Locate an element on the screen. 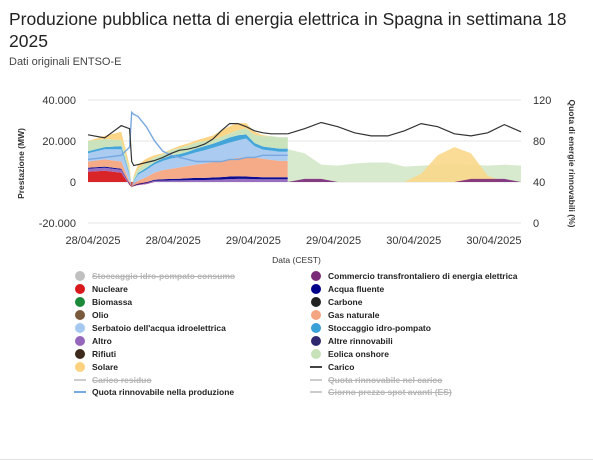 This screenshot has width=593, height=465. forecast-solar-area is located at coordinates (404, 164).